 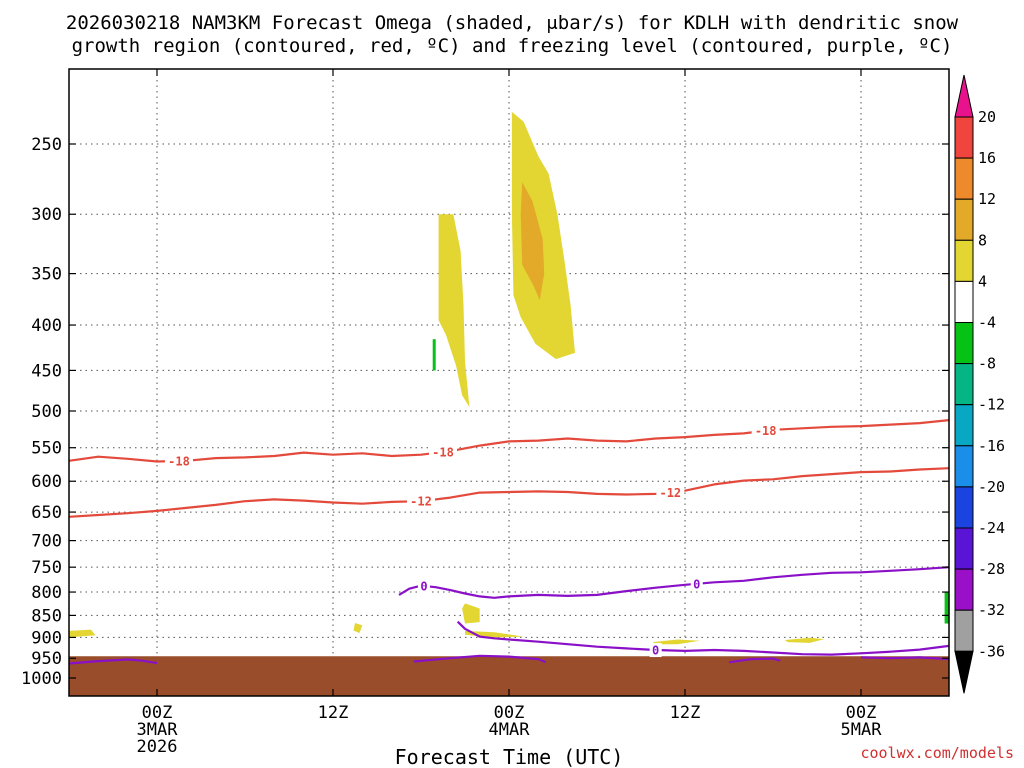 I want to click on y-tick-label-750: 750, so click(x=46, y=568).